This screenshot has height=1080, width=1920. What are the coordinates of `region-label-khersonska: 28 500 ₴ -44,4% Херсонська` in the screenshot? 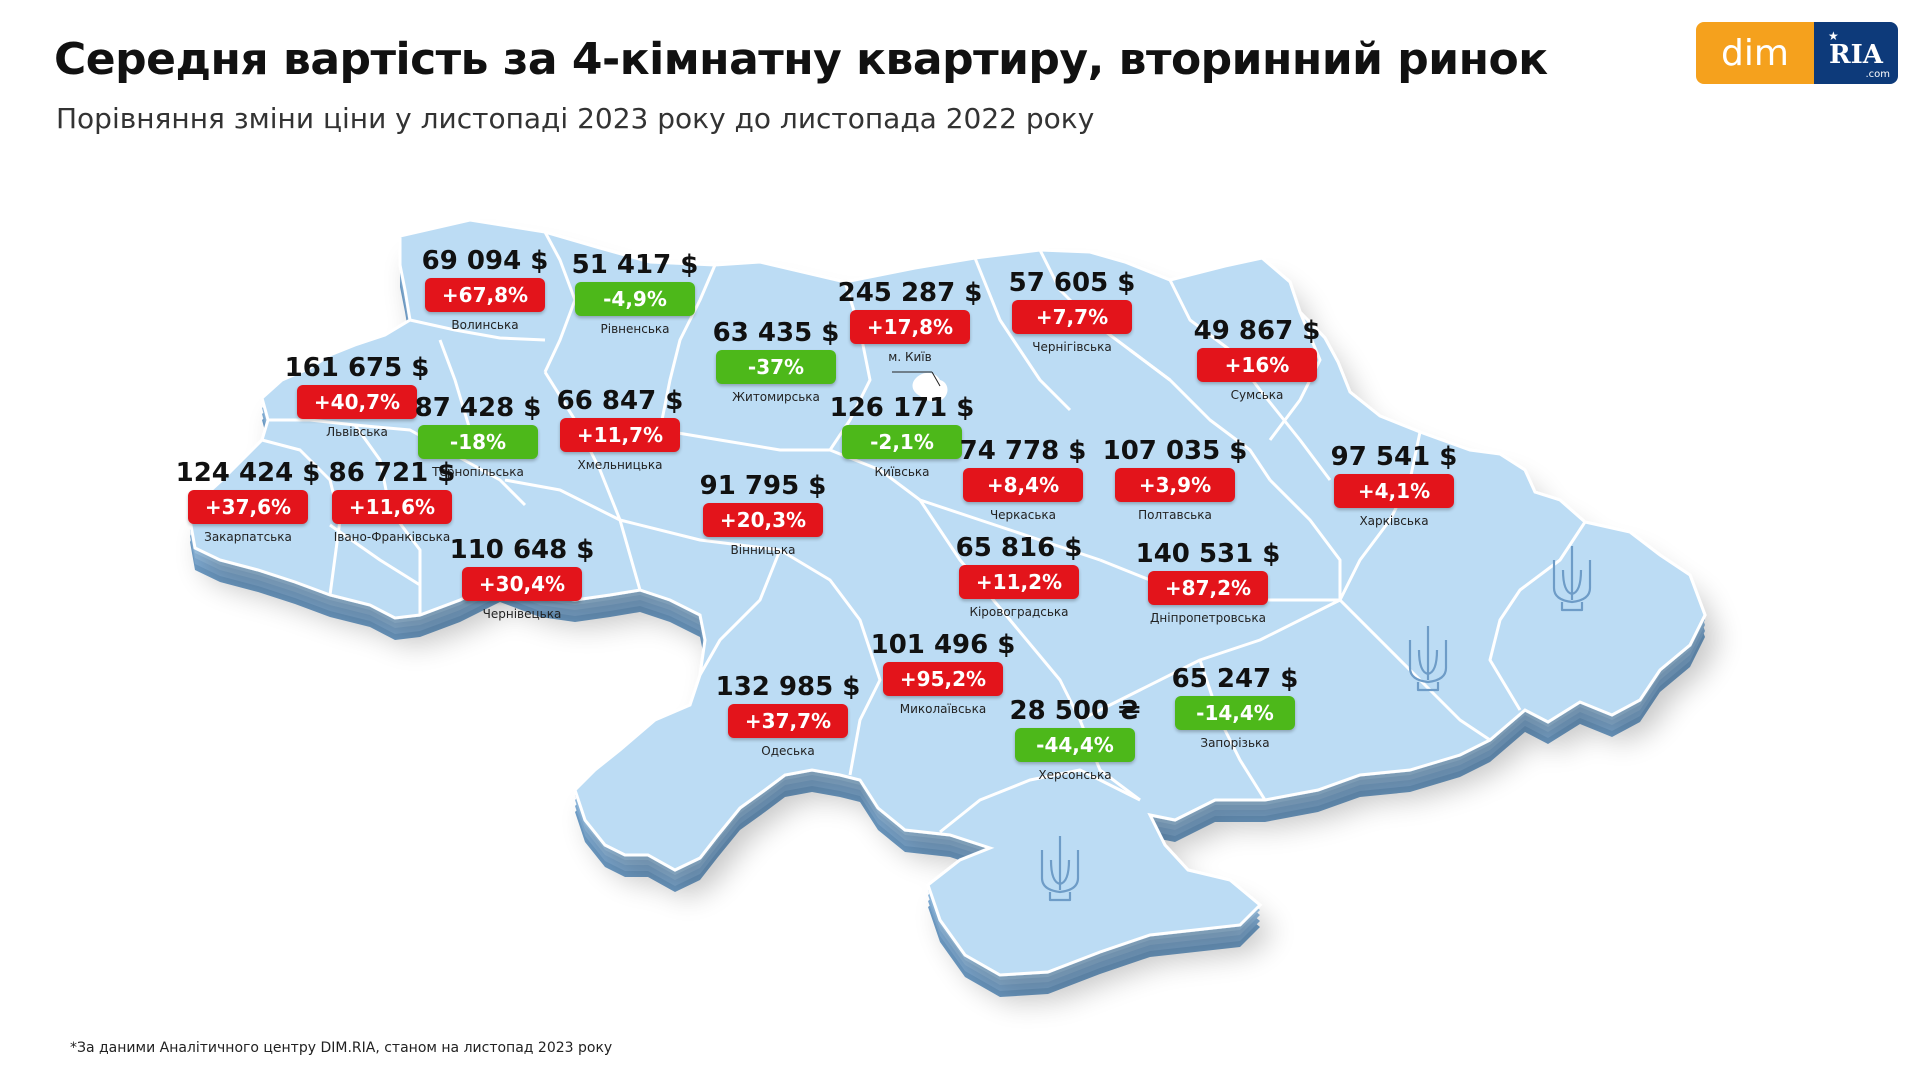 It's located at (1075, 739).